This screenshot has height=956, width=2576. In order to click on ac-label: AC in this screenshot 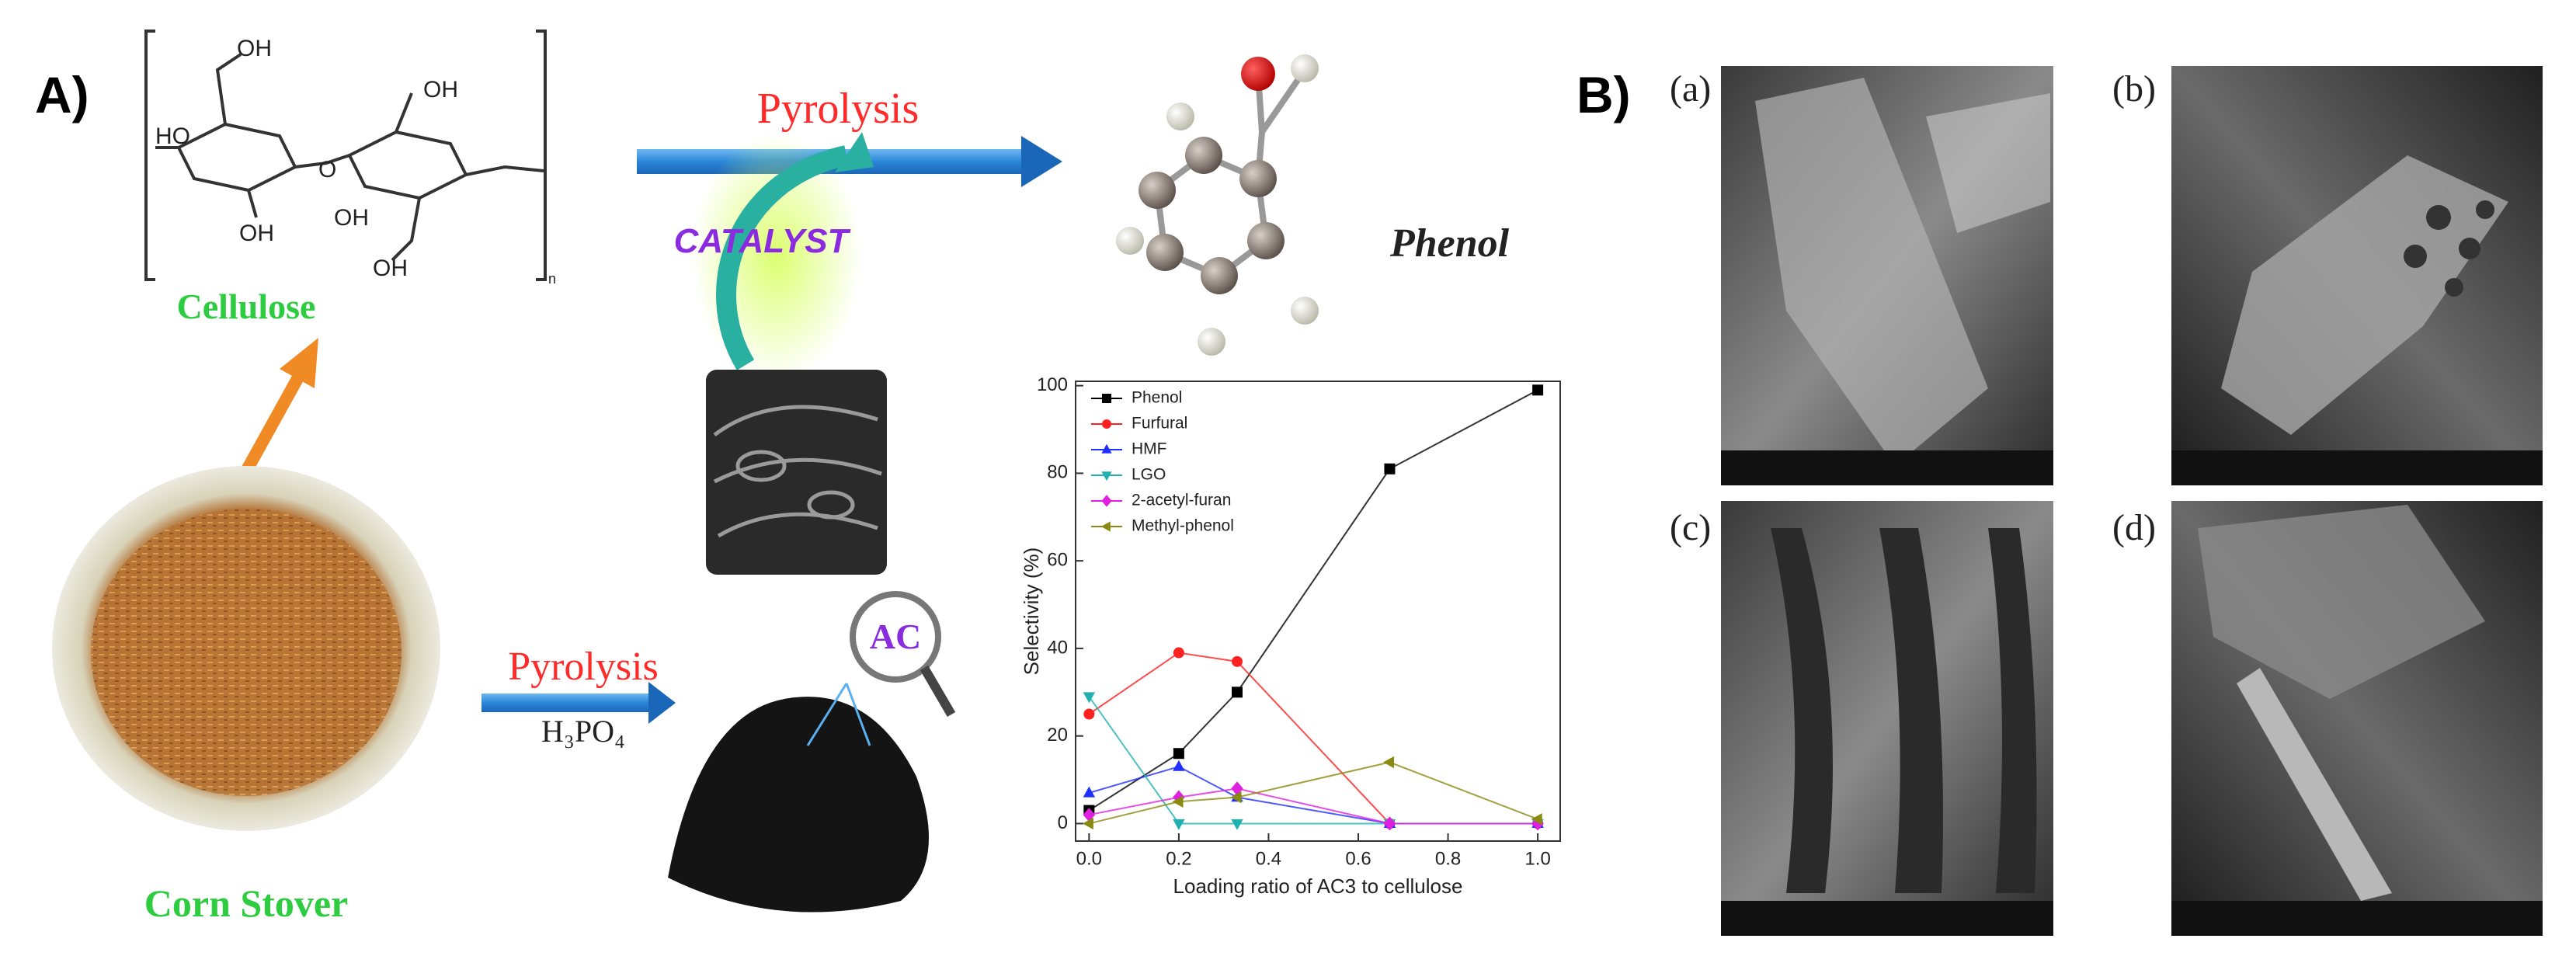, I will do `click(896, 636)`.